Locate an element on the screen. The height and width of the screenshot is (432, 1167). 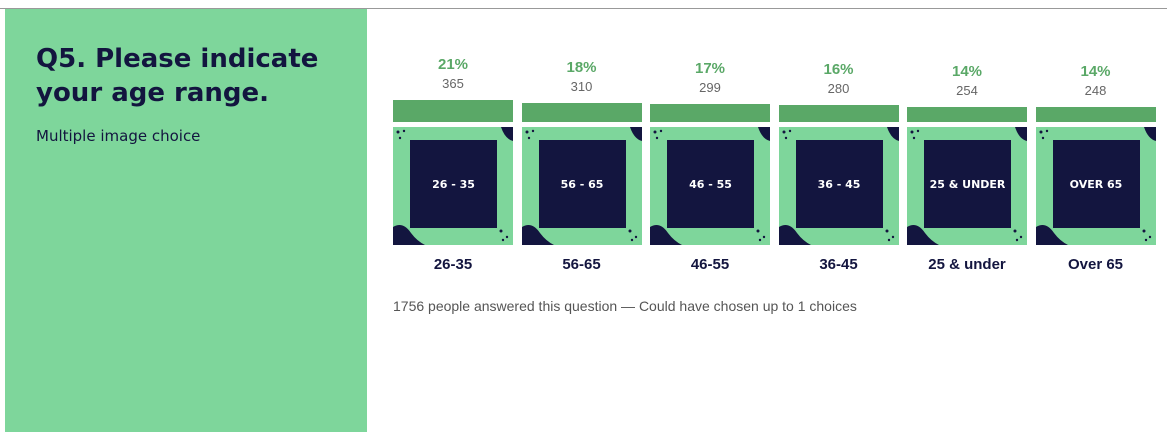
option-image: 46 - 55 is located at coordinates (710, 186).